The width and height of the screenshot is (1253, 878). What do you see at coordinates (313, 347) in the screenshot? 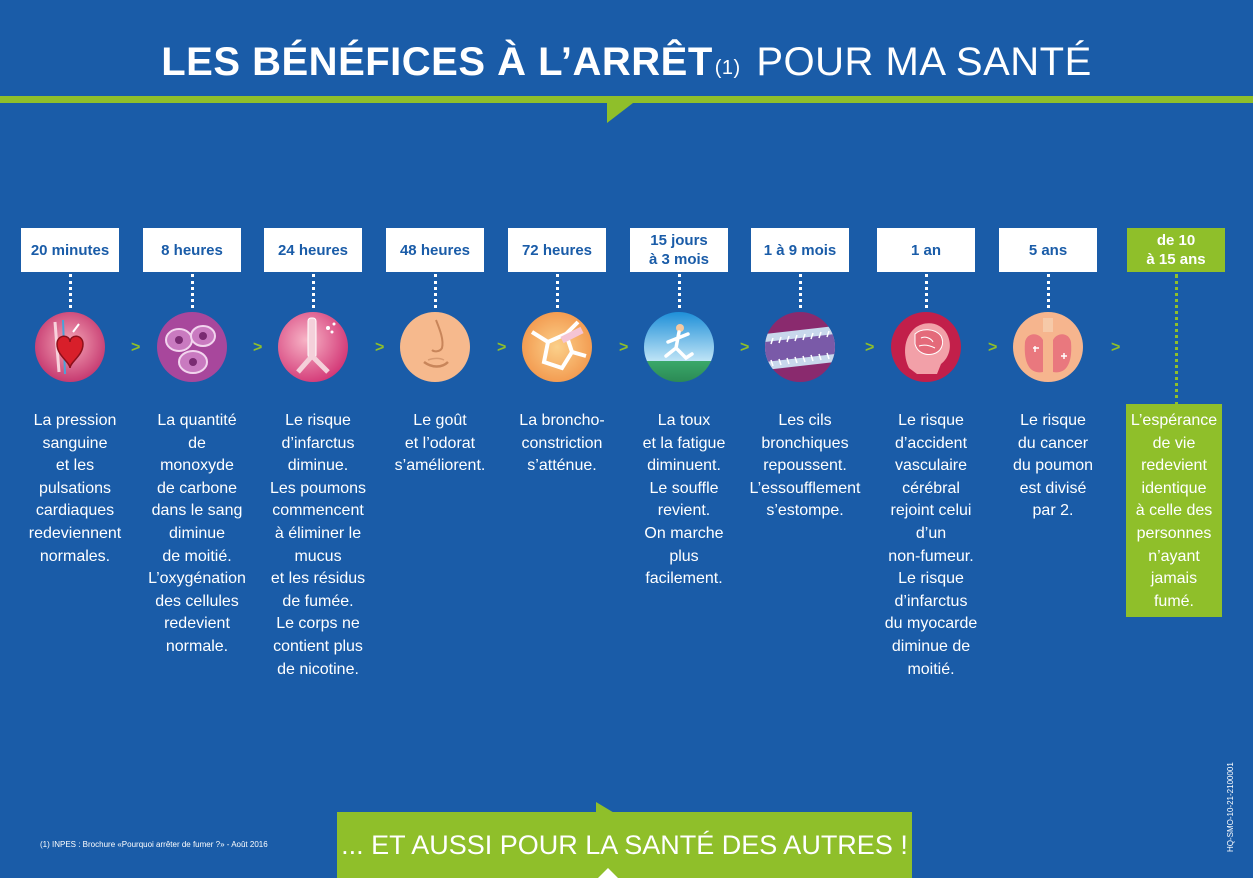
I see `lungs-mucus-icon` at bounding box center [313, 347].